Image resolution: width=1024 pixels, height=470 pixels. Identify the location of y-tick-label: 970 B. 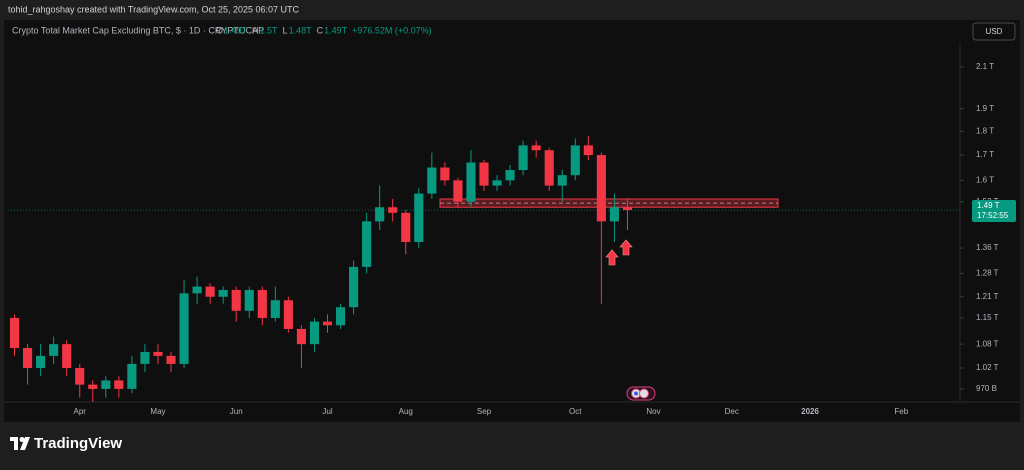
(986, 388).